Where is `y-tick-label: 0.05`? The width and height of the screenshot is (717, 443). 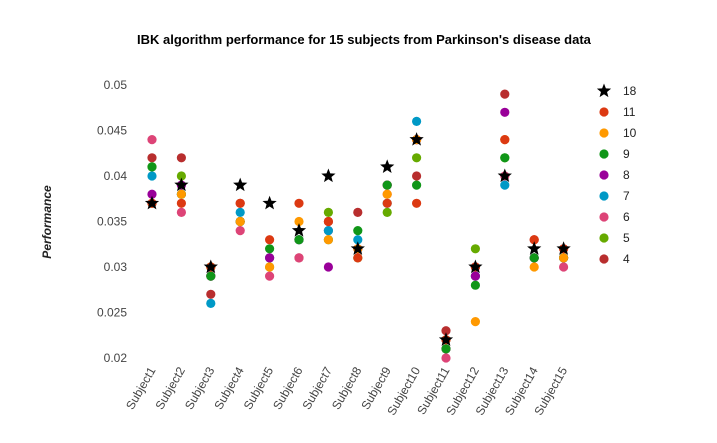 y-tick-label: 0.05 is located at coordinates (116, 85).